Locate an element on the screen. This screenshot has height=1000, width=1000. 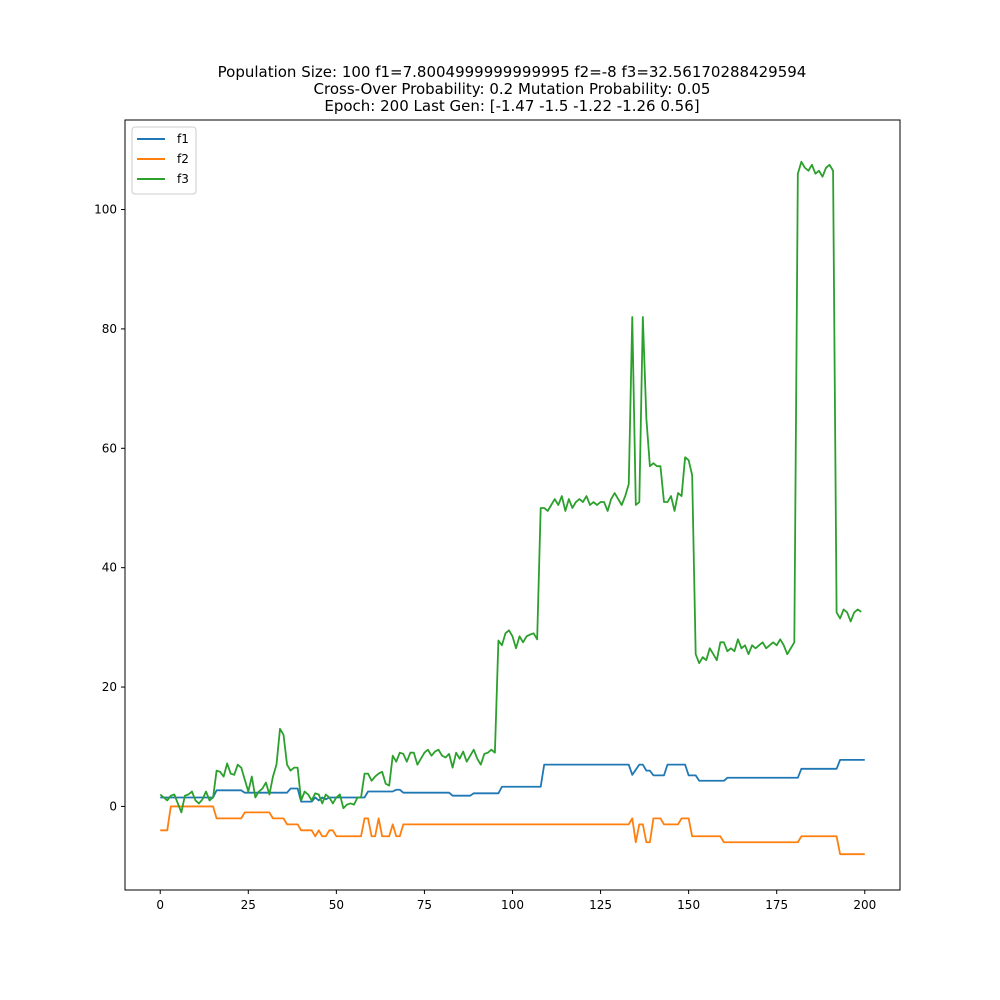
x-tick-label: 125 is located at coordinates (600, 905).